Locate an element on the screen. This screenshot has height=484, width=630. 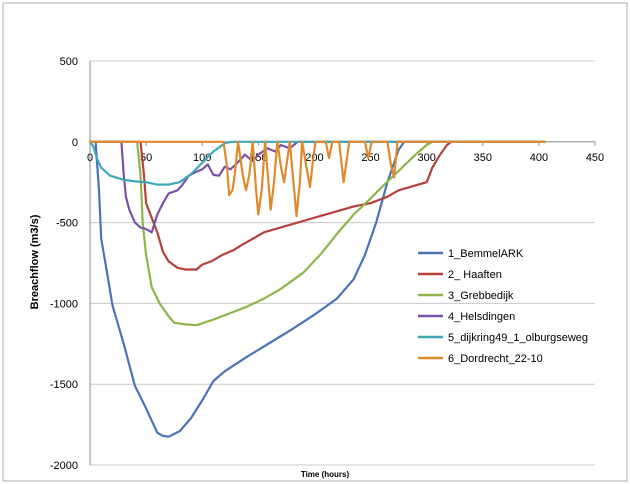
legend-entry: 6_Dordrecht_22-10 is located at coordinates (495, 359).